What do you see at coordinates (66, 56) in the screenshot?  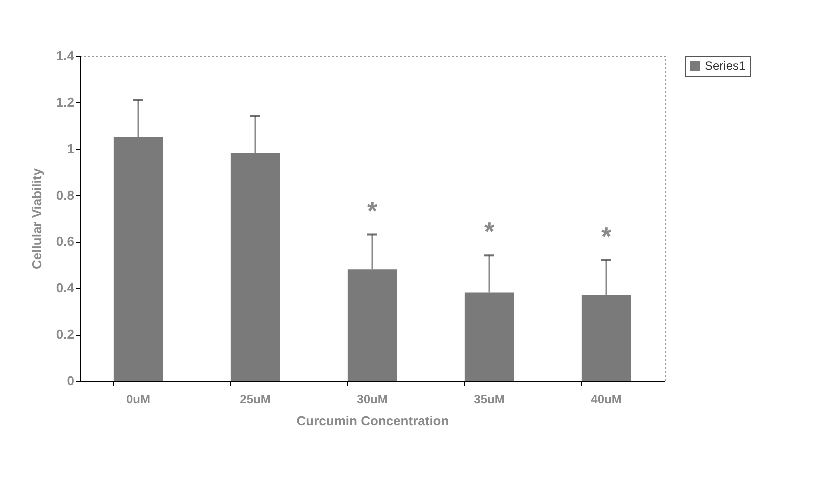 I see `y-tick-label: 1.4` at bounding box center [66, 56].